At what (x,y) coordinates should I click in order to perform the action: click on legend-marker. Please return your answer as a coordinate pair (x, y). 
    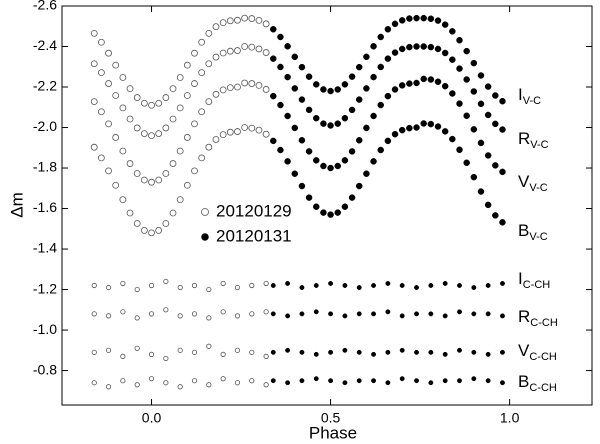
    Looking at the image, I should click on (205, 237).